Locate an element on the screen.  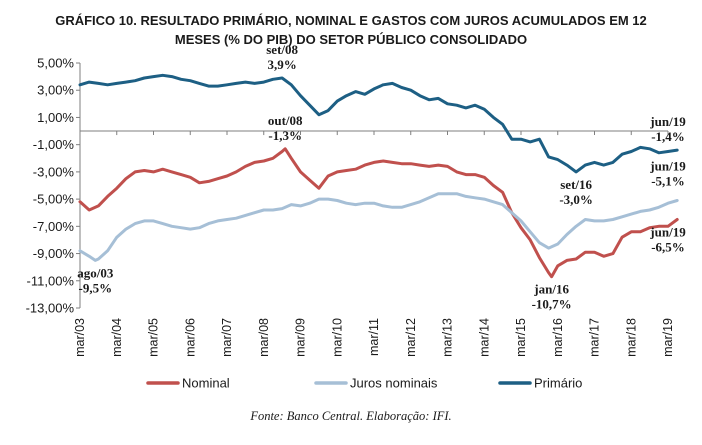
y-tick-label: -7,00% is located at coordinates (54, 226).